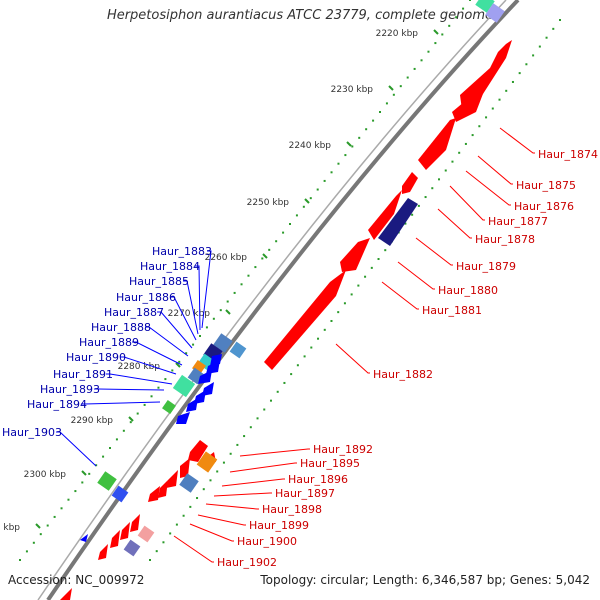  I want to click on gene-label-forward: Haur_1899, so click(279, 525).